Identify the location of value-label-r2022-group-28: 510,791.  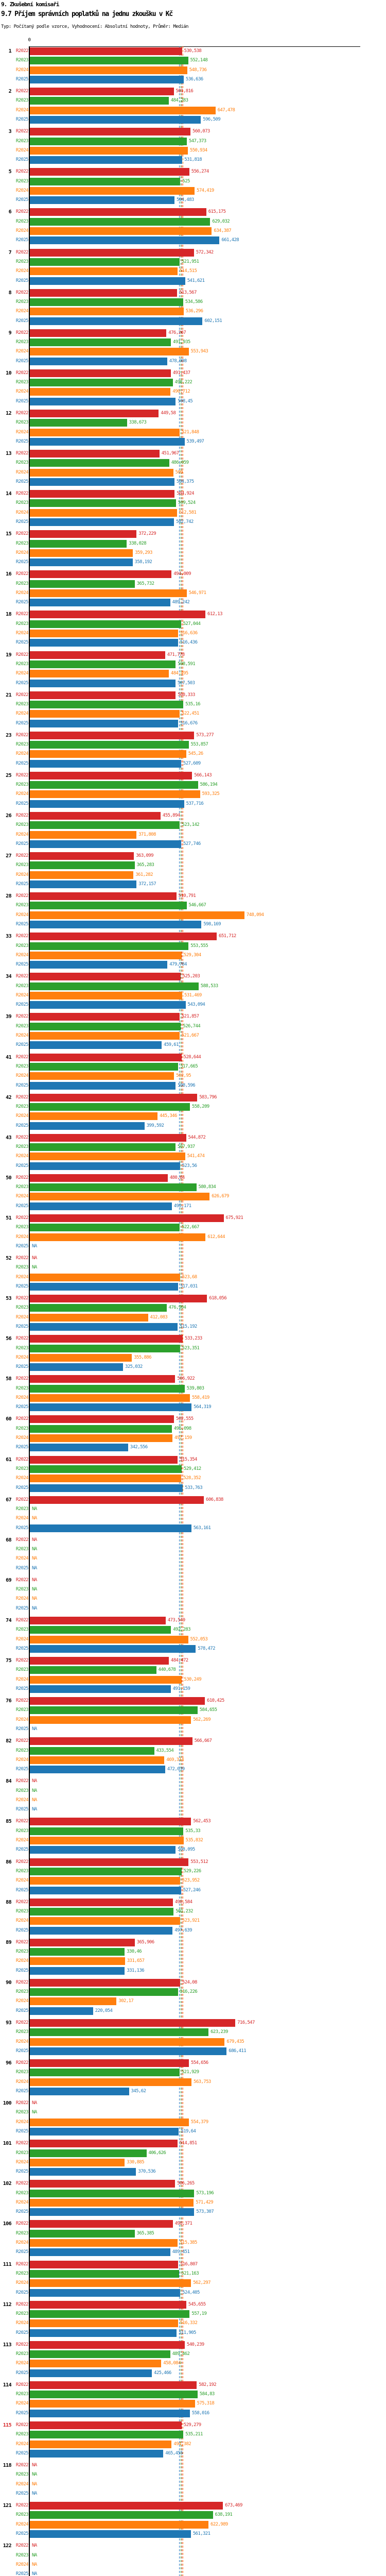
(187, 896).